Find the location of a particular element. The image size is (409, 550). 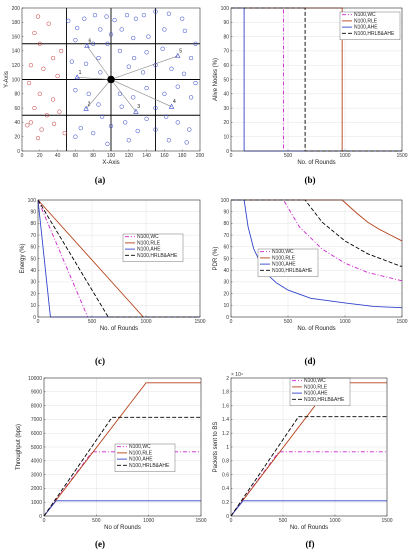

panel-label: (c) is located at coordinates (100, 361).